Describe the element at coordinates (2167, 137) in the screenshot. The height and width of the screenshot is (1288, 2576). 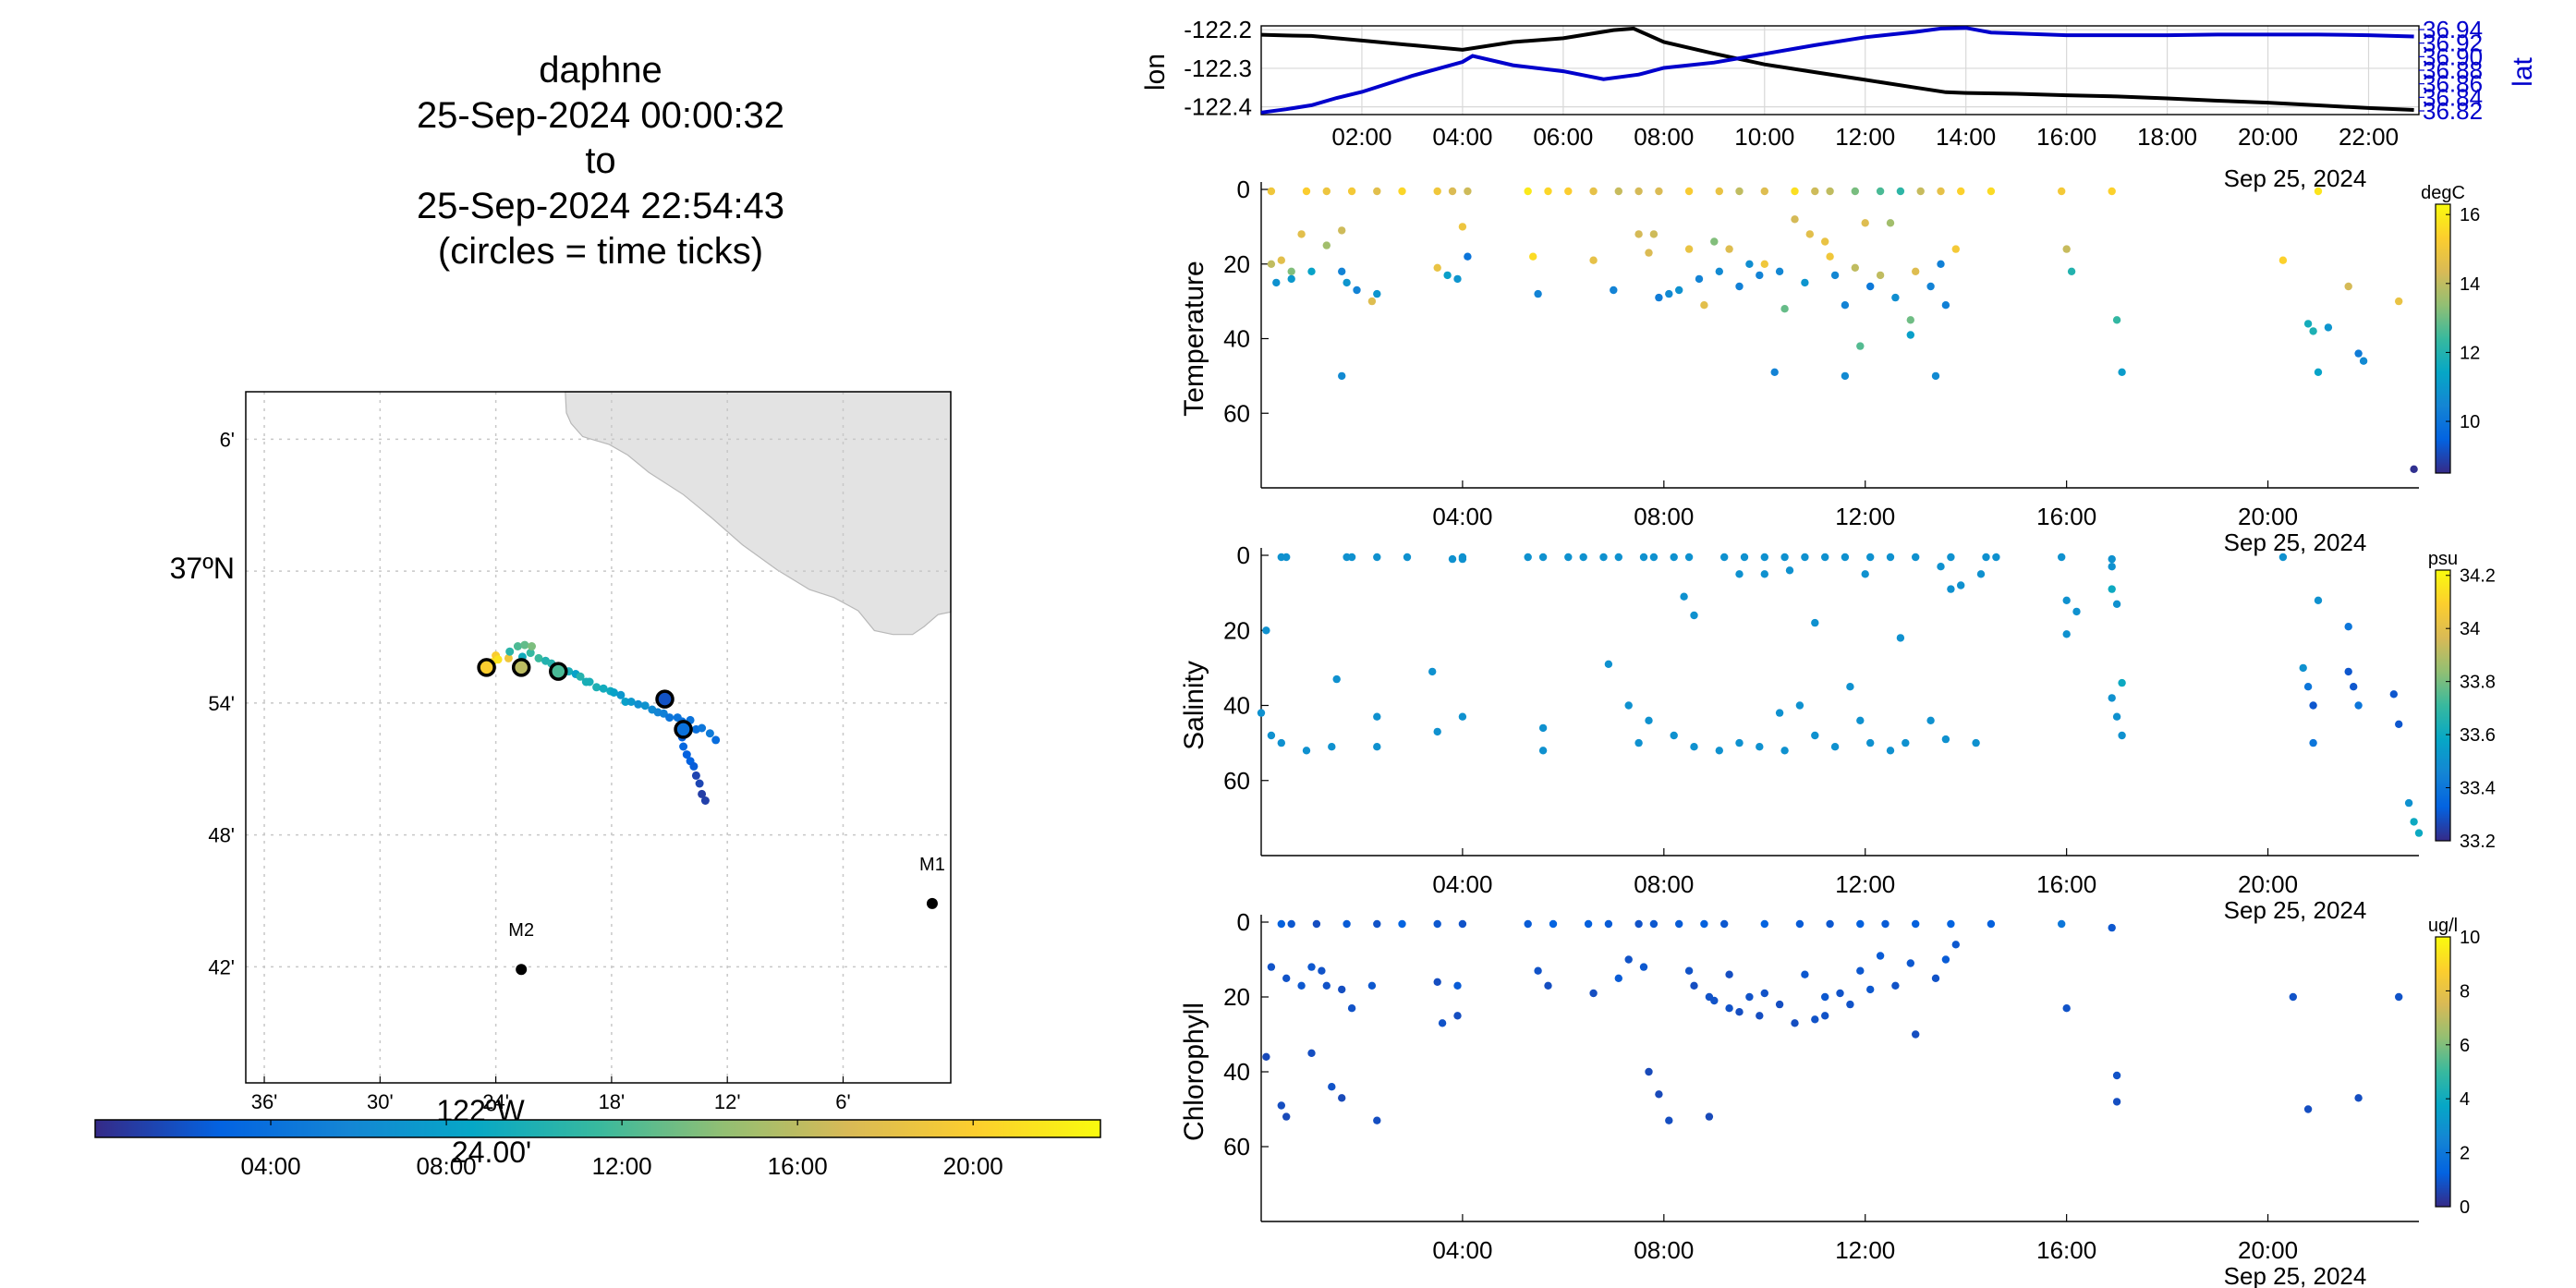
I see `lonlat-x-tick-label: 18:00` at that location.